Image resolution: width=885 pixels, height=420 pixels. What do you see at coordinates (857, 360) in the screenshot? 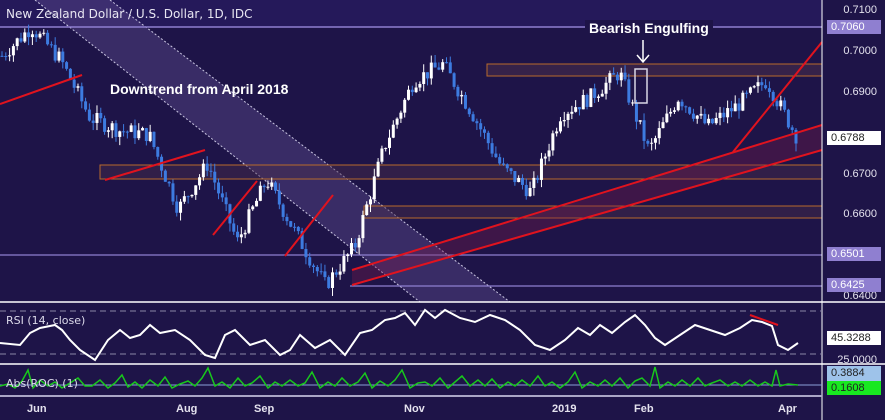
I see `rsi-tick-25: 25.0000` at bounding box center [857, 360].